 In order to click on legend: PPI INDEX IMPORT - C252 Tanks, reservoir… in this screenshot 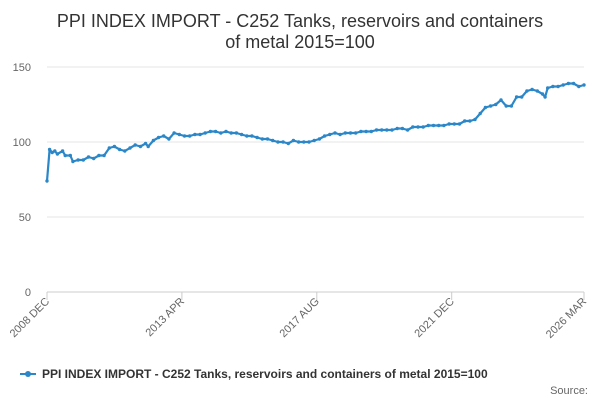, I will do `click(254, 374)`.